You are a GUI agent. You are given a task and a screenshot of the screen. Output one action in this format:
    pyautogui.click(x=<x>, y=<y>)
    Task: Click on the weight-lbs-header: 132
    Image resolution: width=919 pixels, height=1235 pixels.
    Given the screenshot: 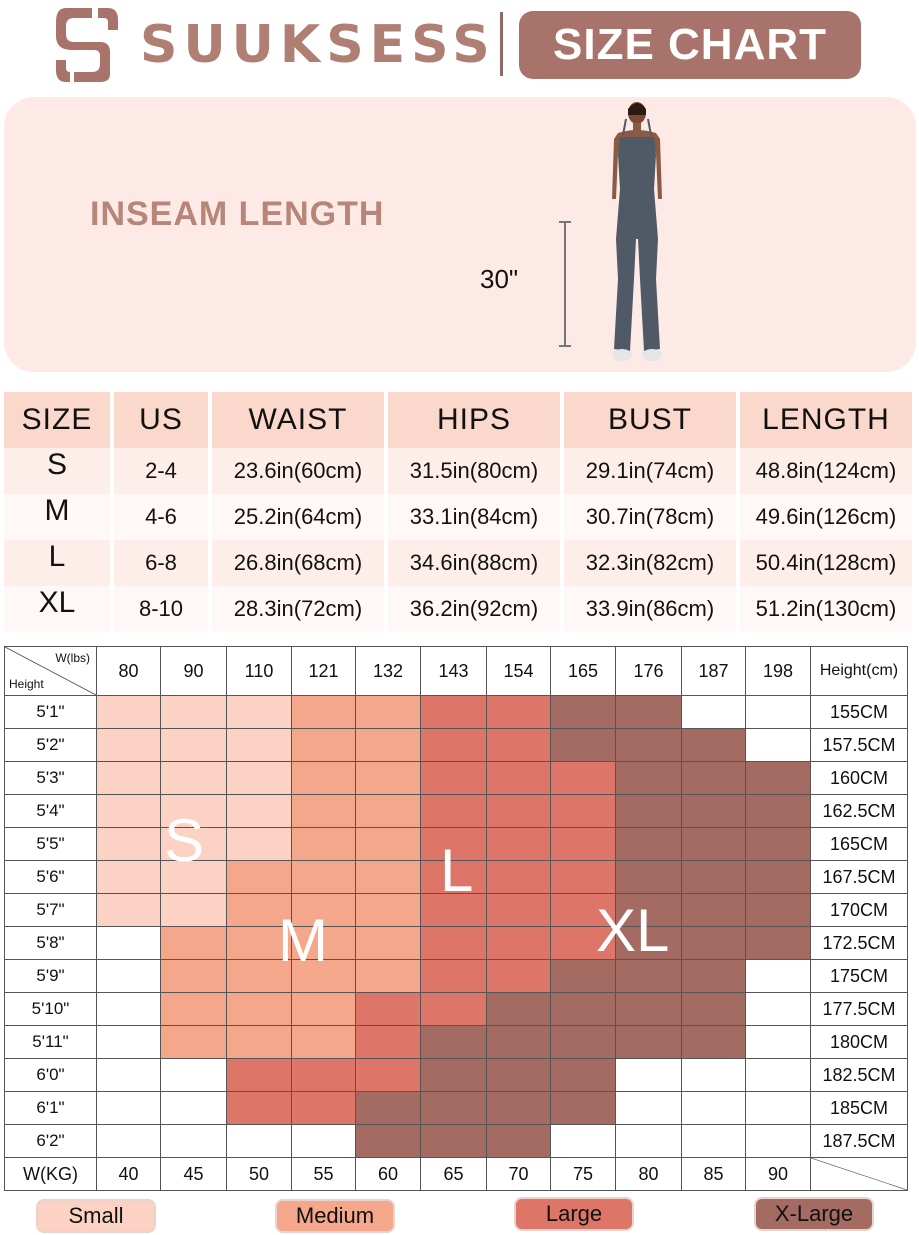 What is the action you would take?
    pyautogui.click(x=388, y=671)
    